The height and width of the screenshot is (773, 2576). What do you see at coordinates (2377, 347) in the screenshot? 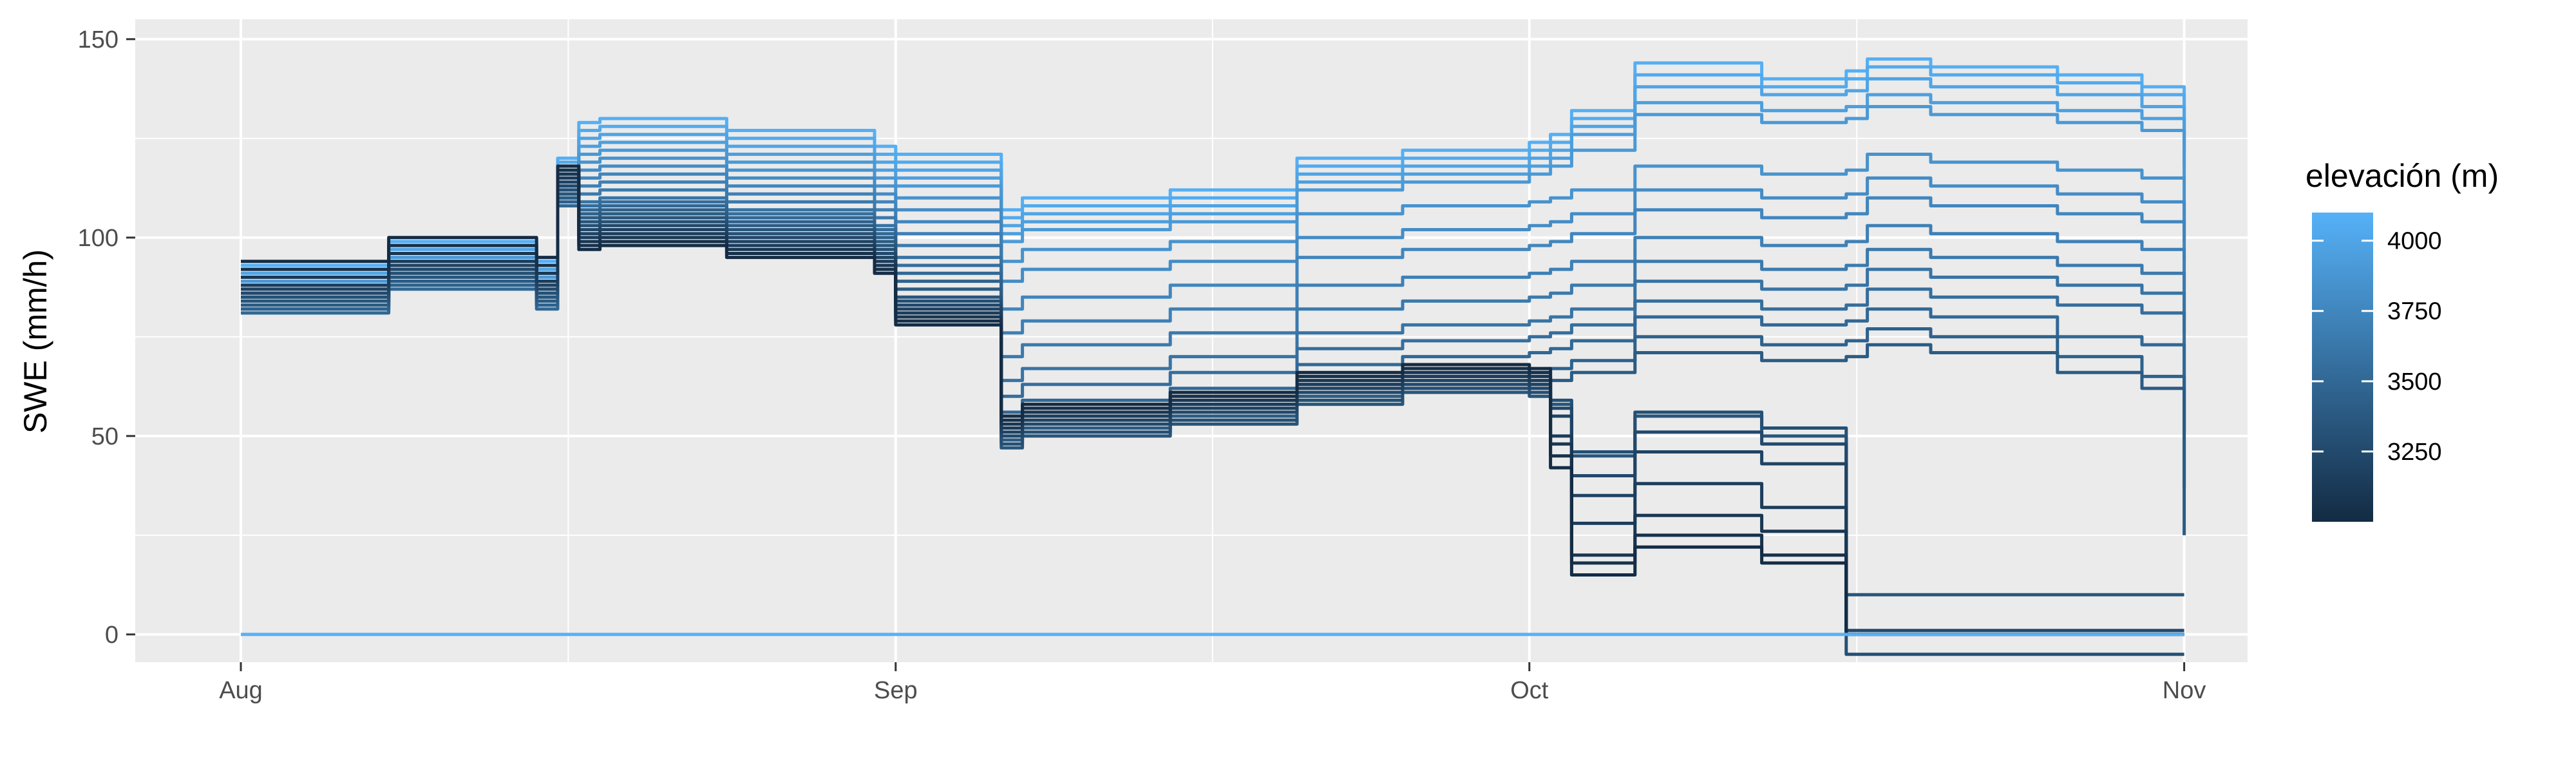
I see `colorbar-ticks: 3250 3500 3750 4000` at bounding box center [2377, 347].